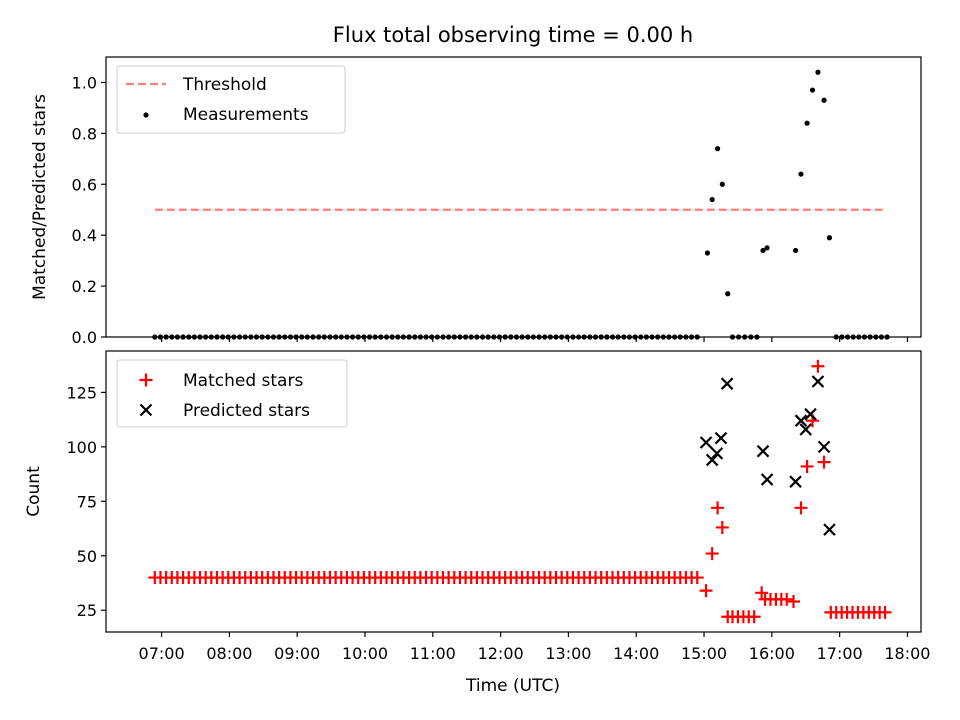  I want to click on x-tick-label: 16:00, so click(772, 653).